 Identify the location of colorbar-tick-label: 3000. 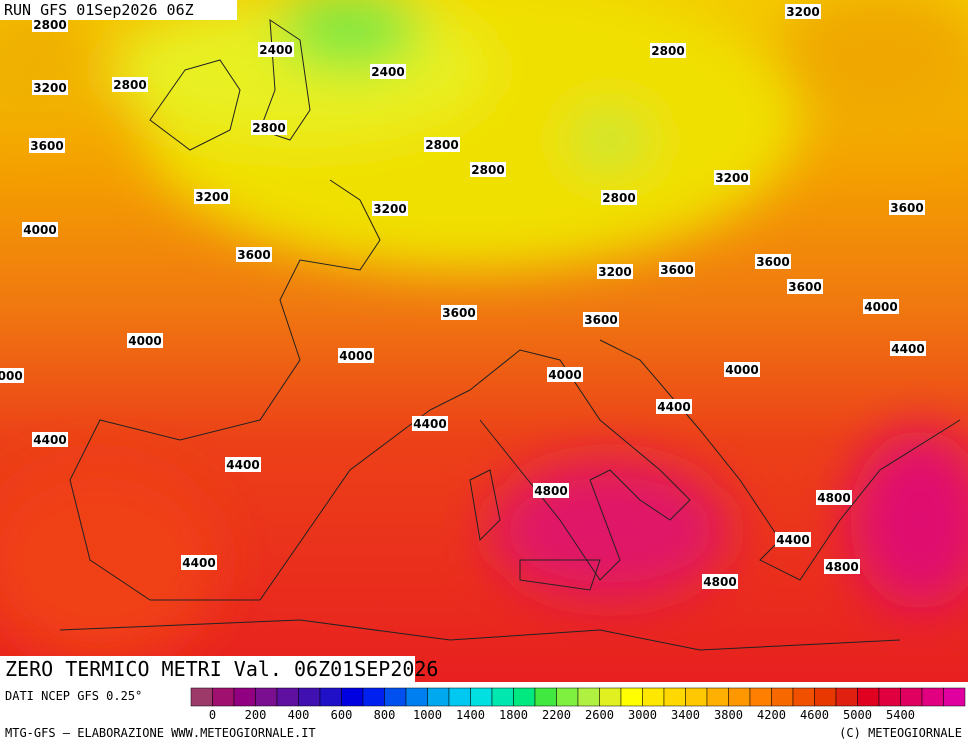
(642, 715).